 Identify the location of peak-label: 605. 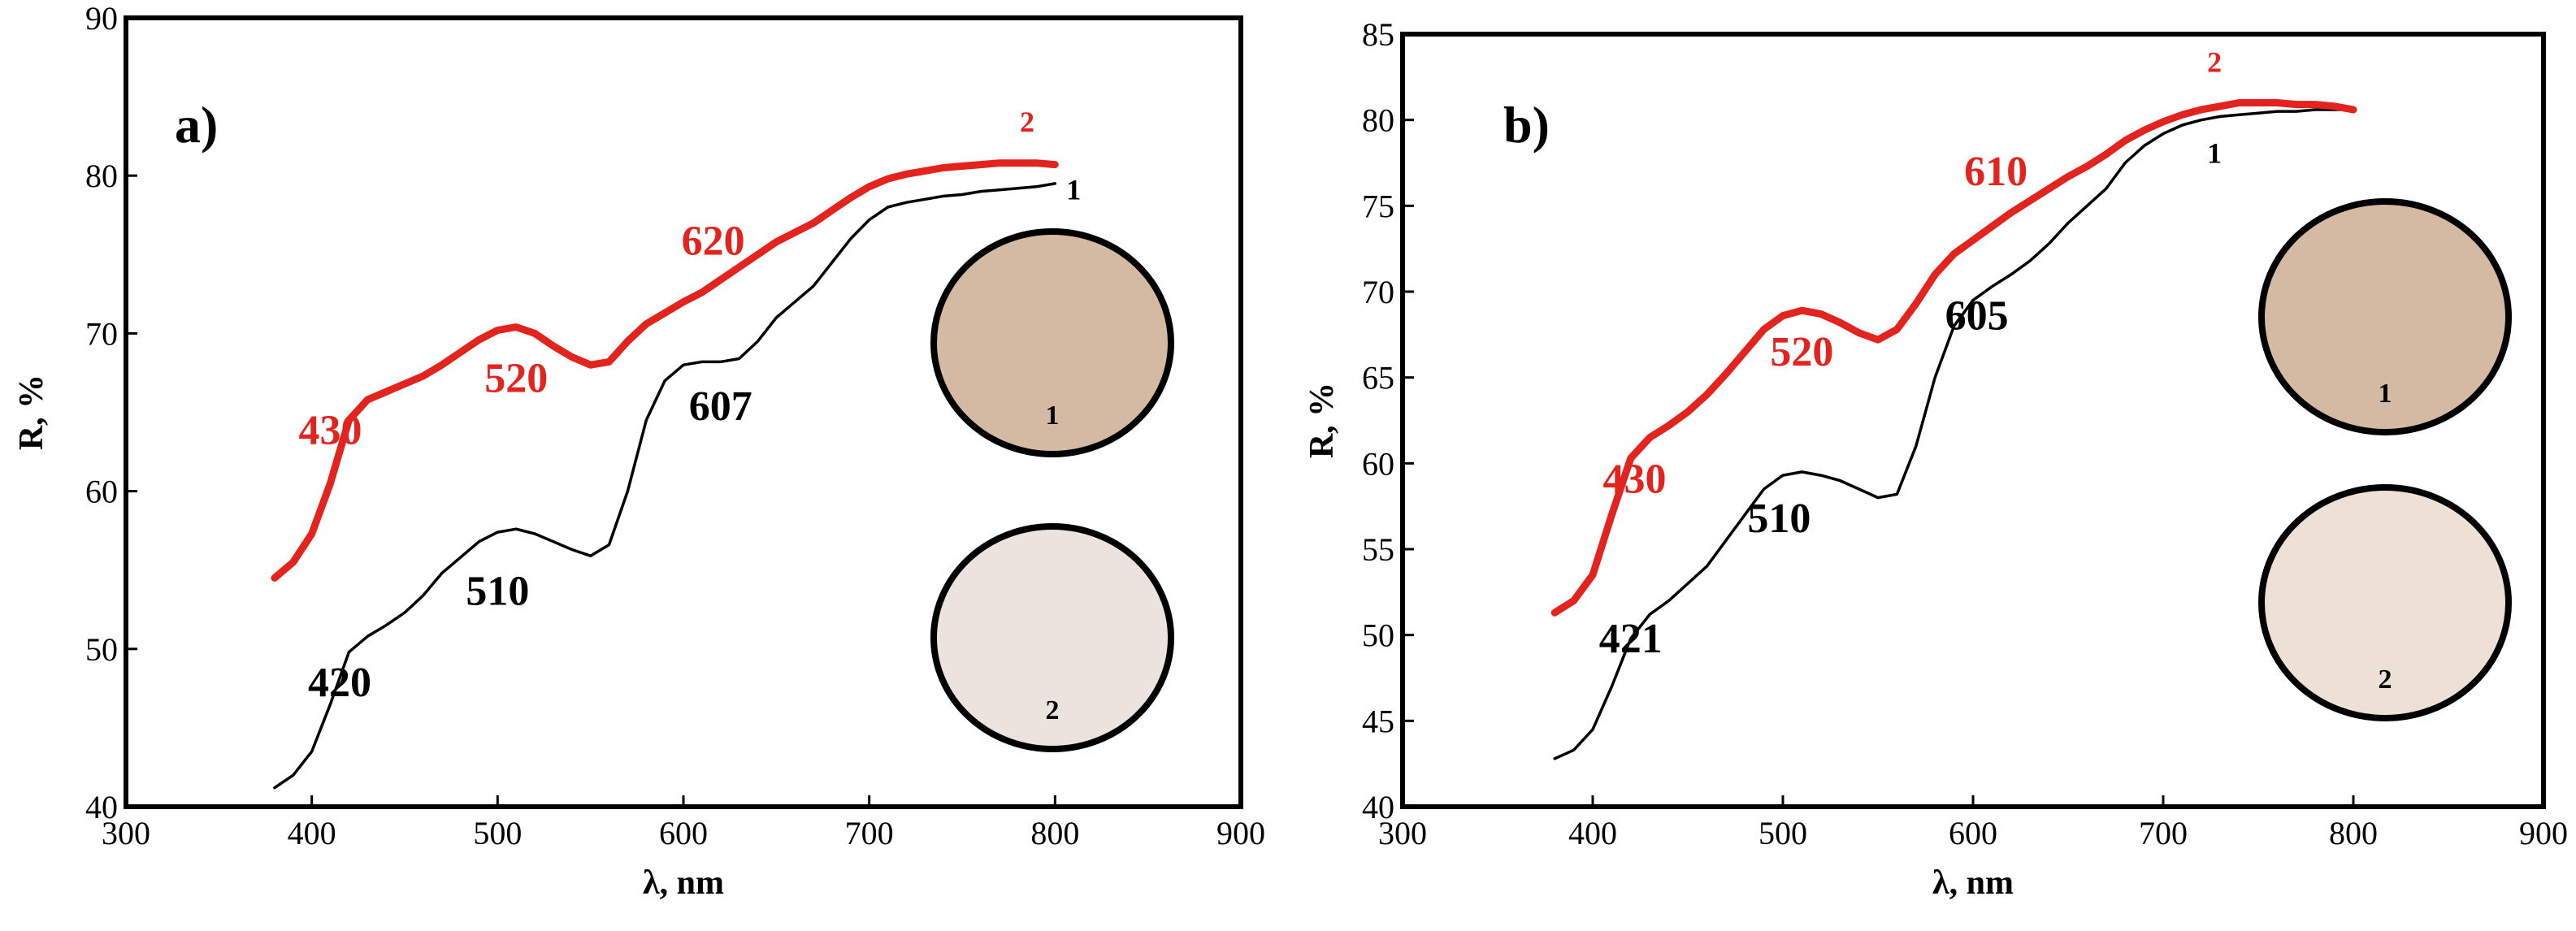
(1977, 315).